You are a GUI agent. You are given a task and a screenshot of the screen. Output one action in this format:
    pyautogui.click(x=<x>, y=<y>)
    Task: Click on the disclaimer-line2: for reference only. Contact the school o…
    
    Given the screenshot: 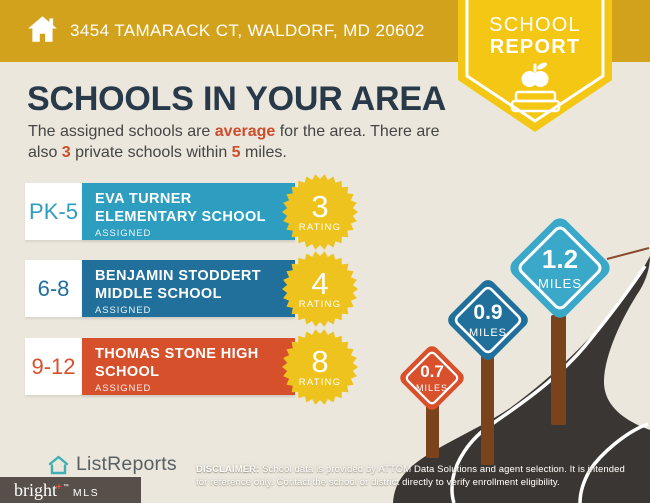 What is the action you would take?
    pyautogui.click(x=378, y=482)
    